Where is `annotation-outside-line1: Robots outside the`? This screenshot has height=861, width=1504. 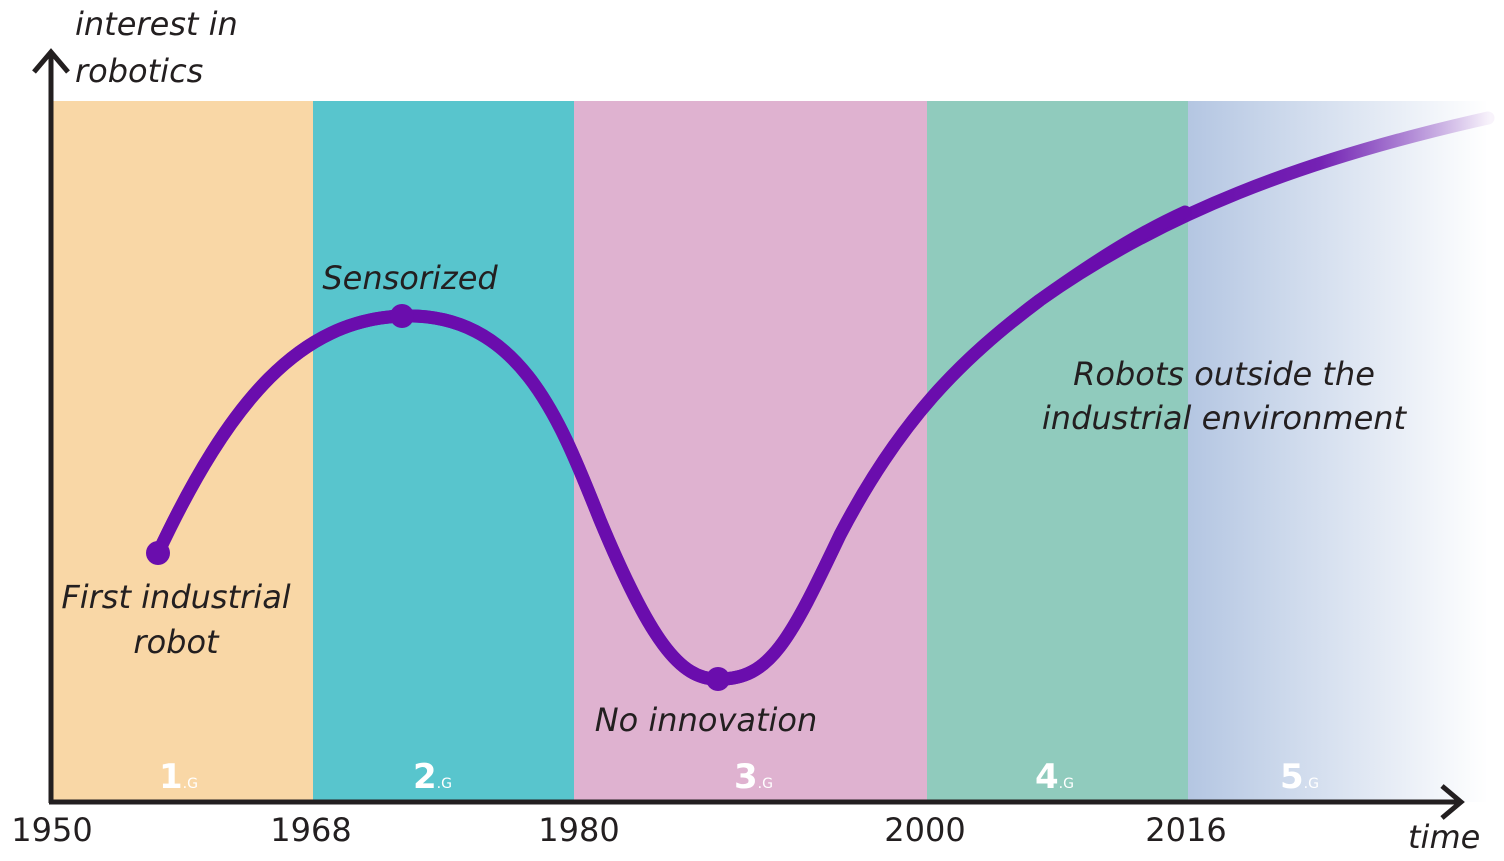 annotation-outside-line1: Robots outside the is located at coordinates (1224, 374).